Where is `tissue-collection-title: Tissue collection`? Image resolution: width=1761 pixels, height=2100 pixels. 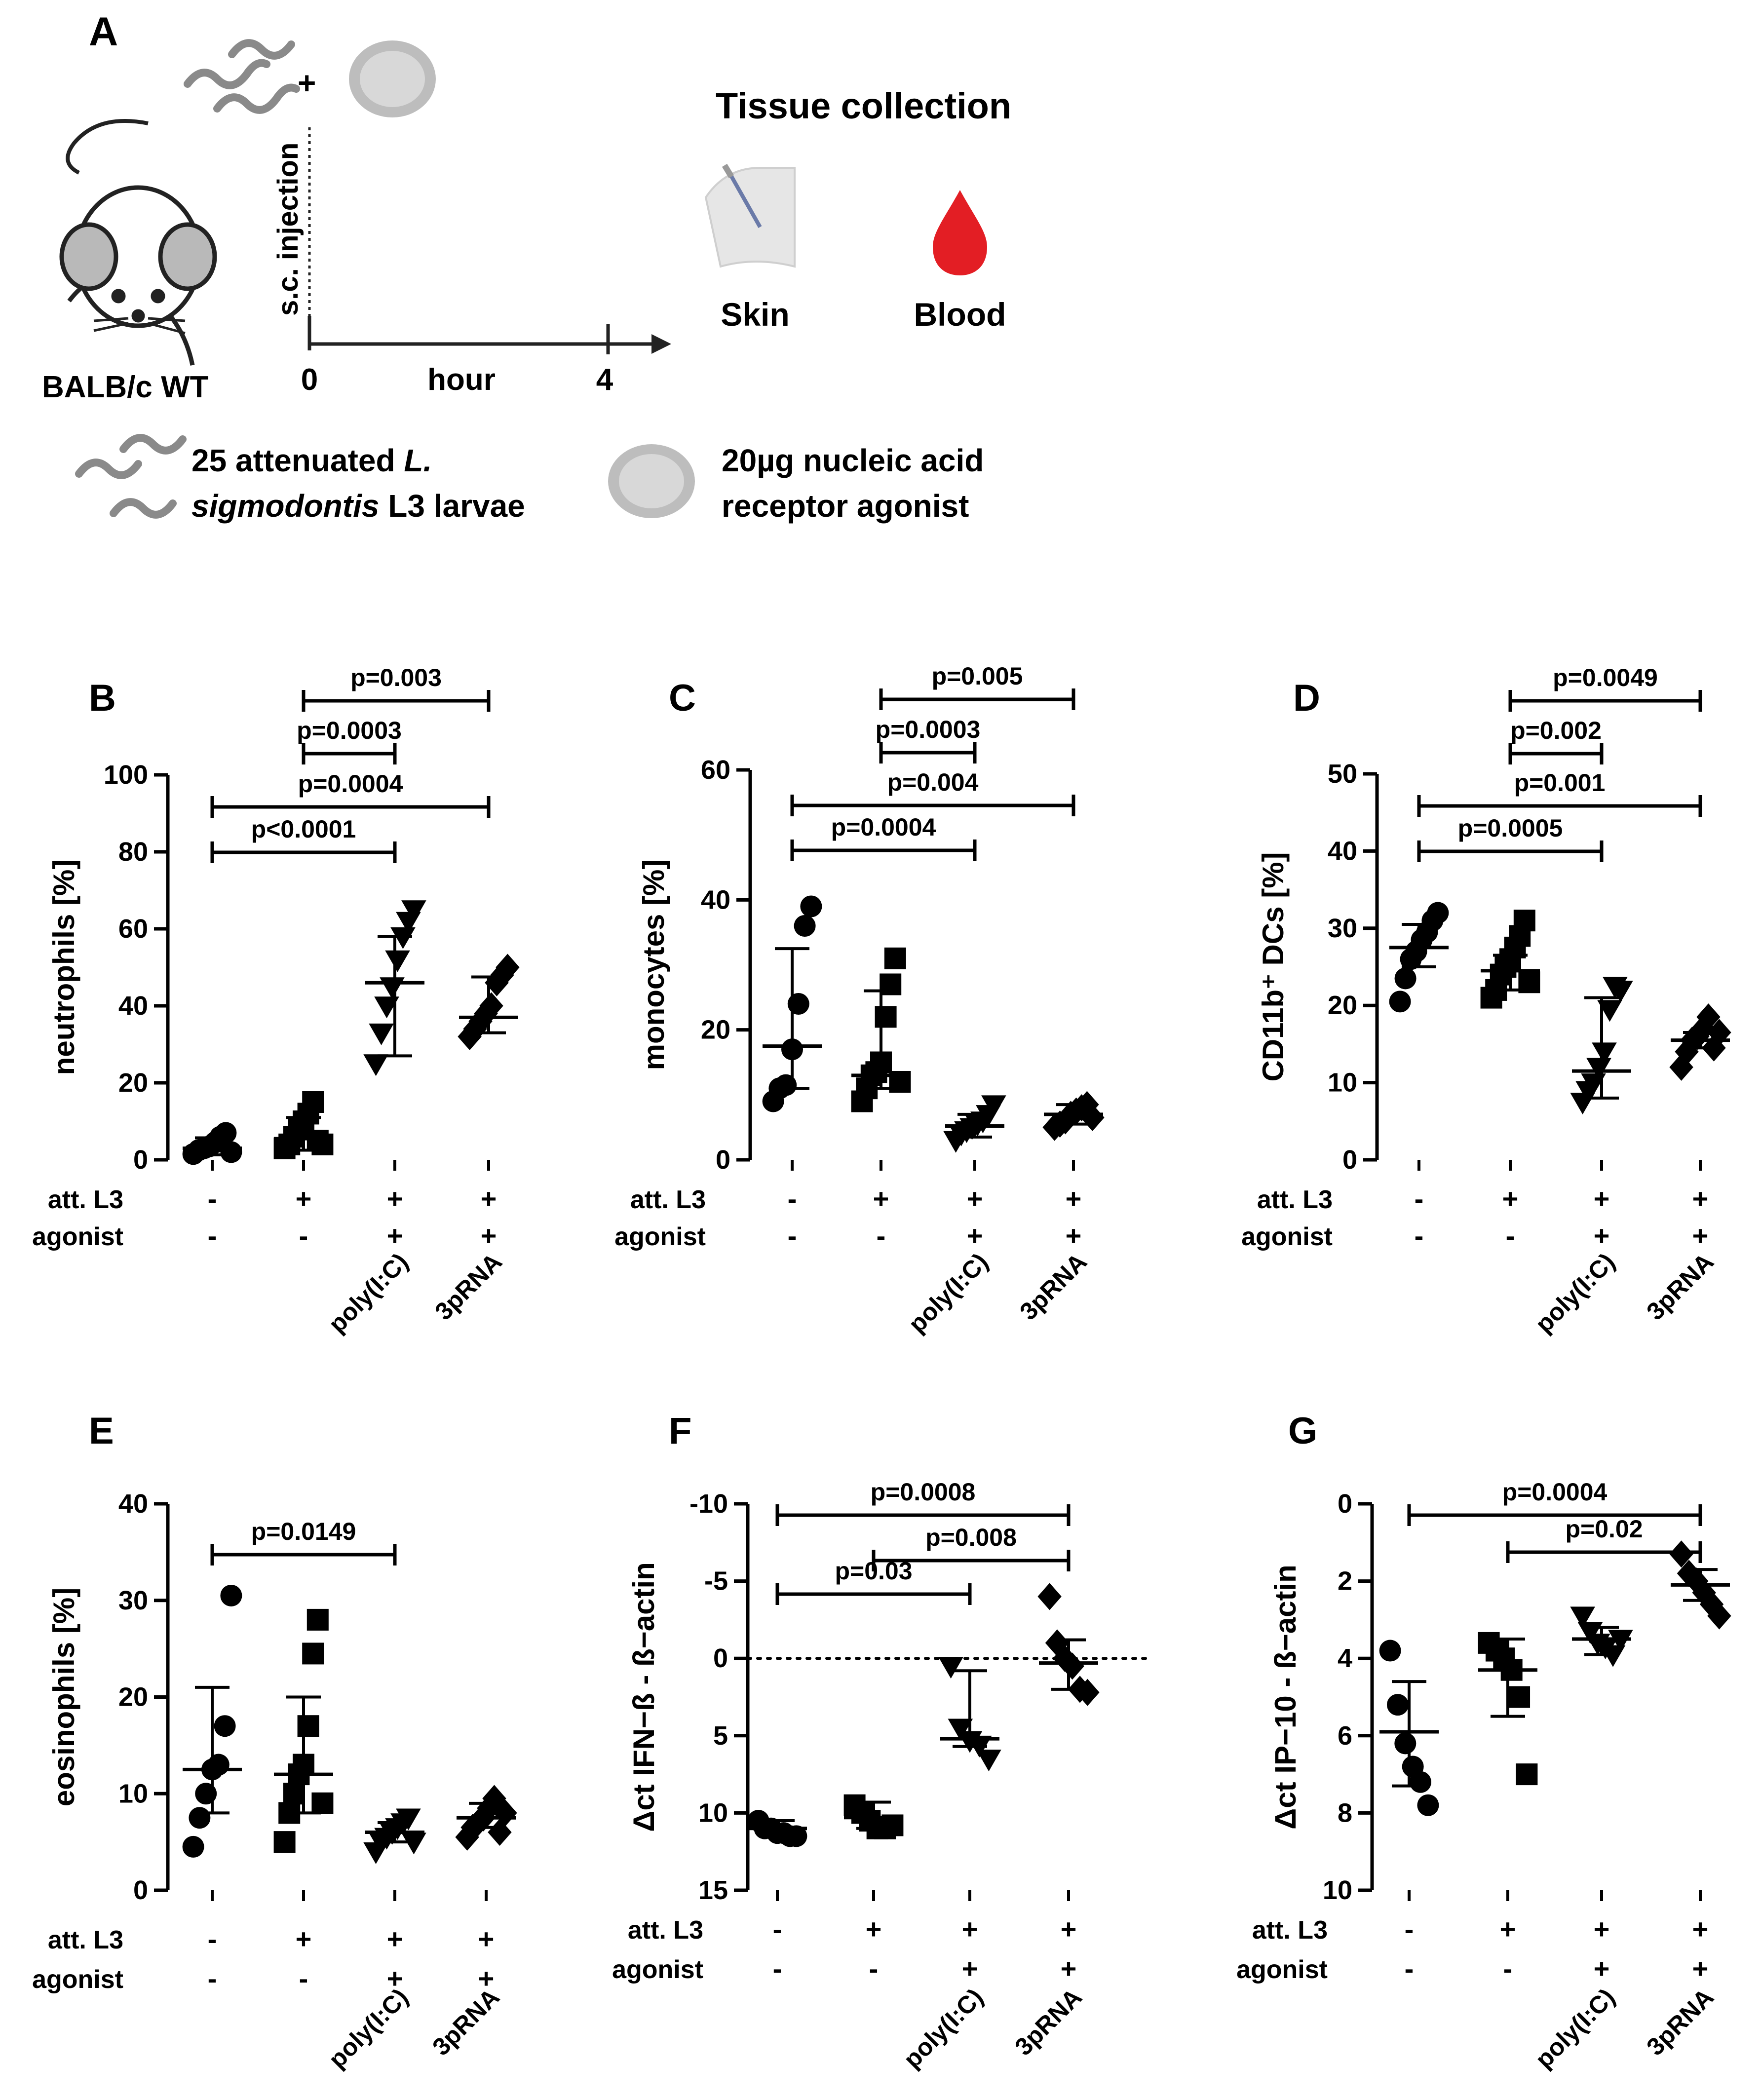
tissue-collection-title: Tissue collection is located at coordinates (863, 105).